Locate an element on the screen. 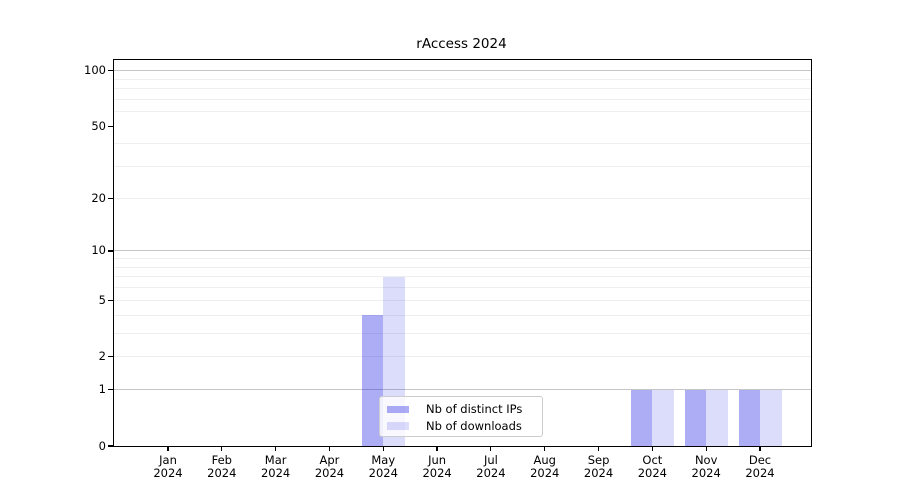  y-tick-label: 100 is located at coordinates (95, 70).